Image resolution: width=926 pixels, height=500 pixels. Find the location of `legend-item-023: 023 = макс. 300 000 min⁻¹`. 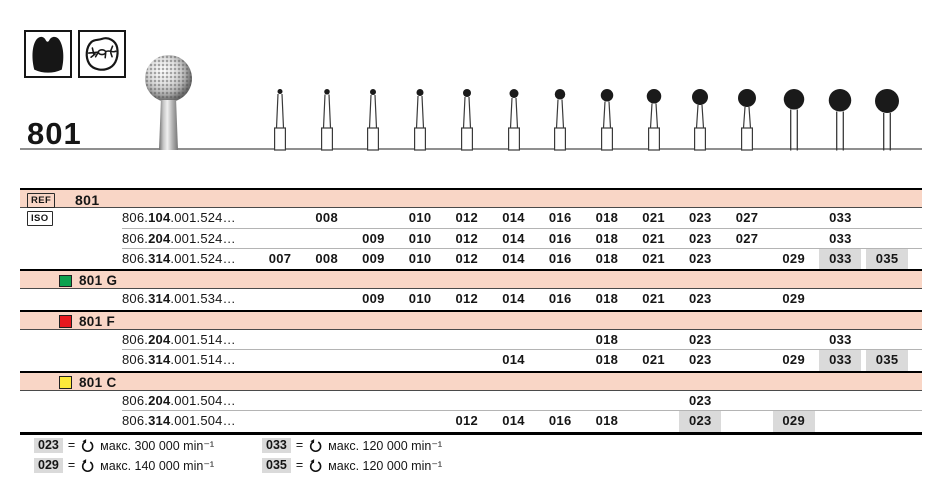

legend-item-023: 023 = макс. 300 000 min⁻¹ is located at coordinates (124, 445).